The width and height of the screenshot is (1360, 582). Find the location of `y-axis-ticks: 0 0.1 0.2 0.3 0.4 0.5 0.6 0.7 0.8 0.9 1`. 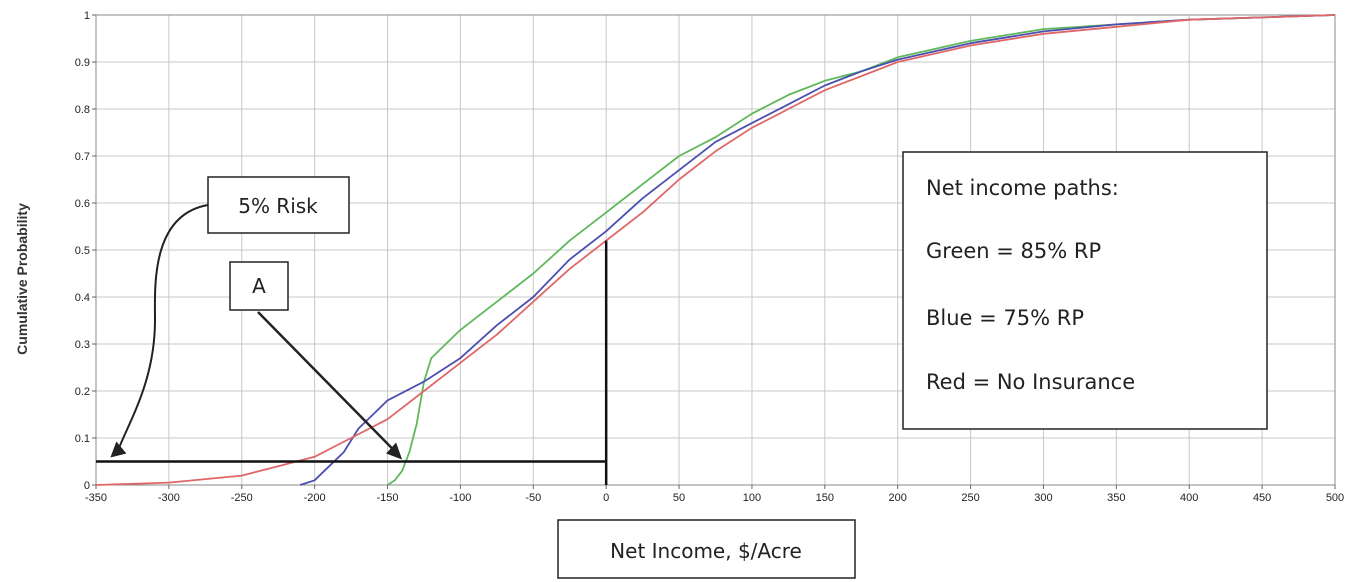

y-axis-ticks: 0 0.1 0.2 0.3 0.4 0.5 0.6 0.7 0.8 0.9 1 is located at coordinates (85, 251).